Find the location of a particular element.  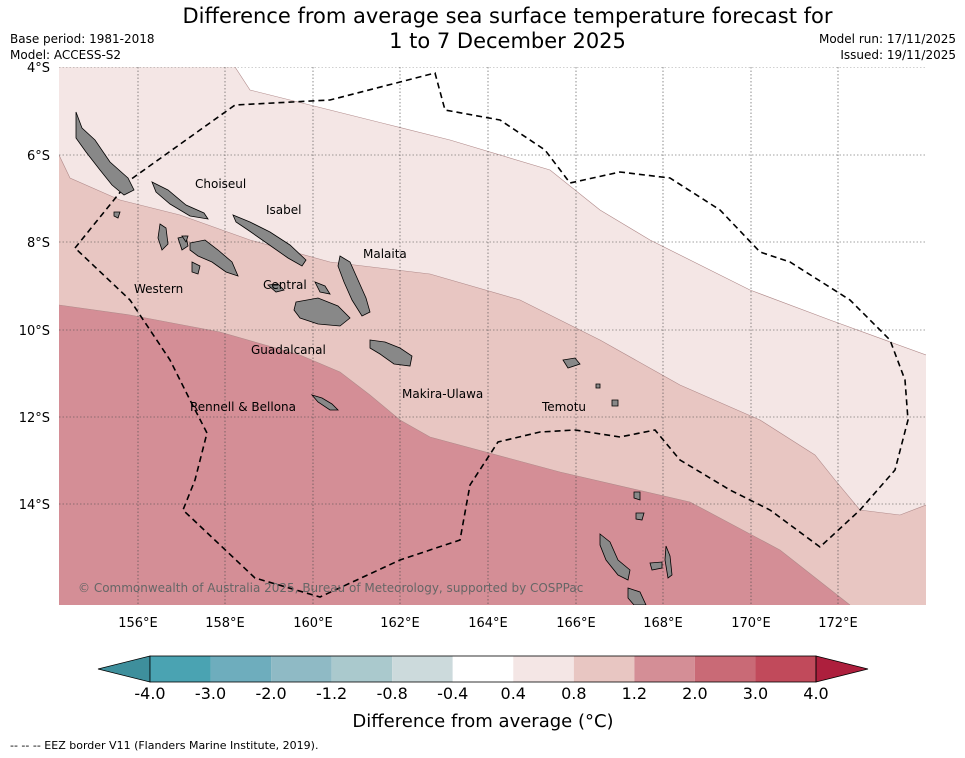

colorbar-tick-label: -4.0 is located at coordinates (149, 693).